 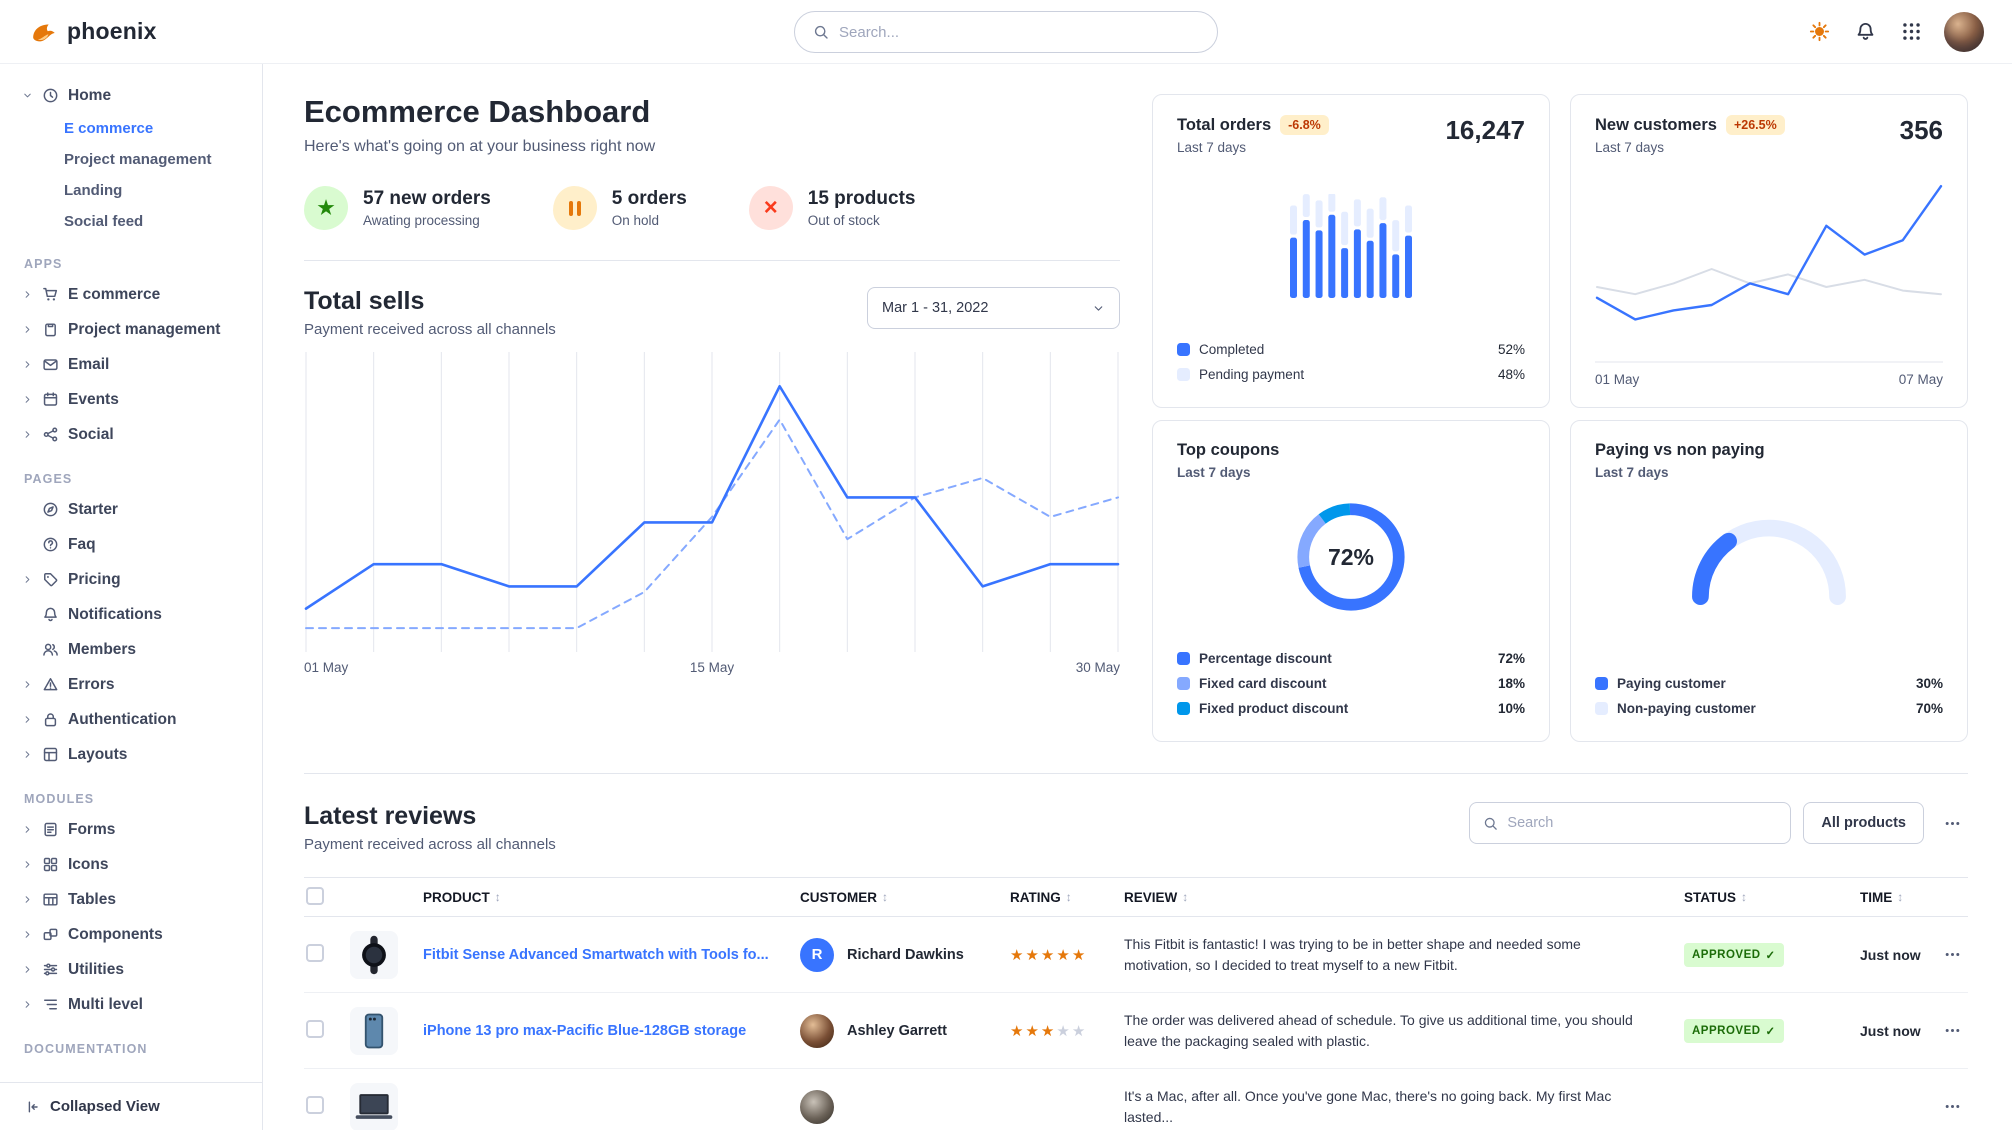 I want to click on customer-cell, so click(x=905, y=1106).